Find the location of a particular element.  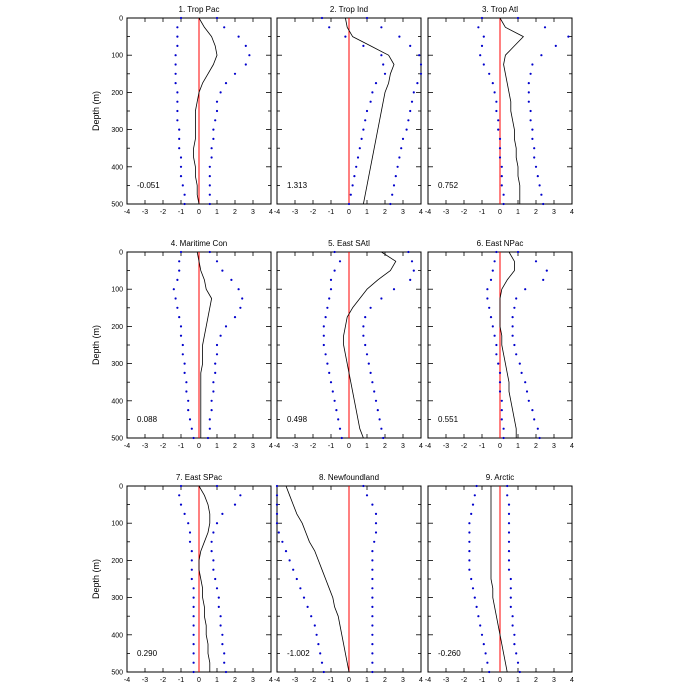

y-axis-label: Depth (m) is located at coordinates (96, 579).